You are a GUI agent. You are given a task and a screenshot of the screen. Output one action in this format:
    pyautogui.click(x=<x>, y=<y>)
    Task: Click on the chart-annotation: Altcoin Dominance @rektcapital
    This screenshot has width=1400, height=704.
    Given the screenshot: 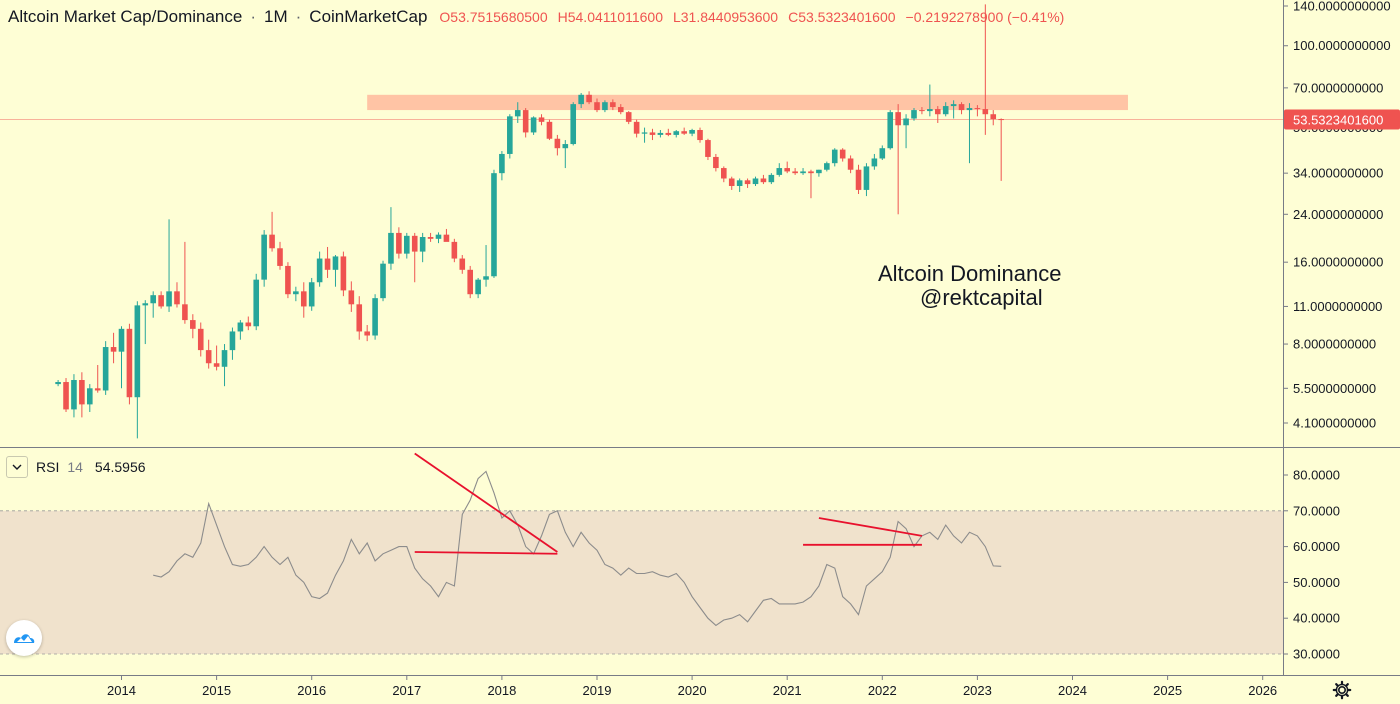 What is the action you would take?
    pyautogui.click(x=969, y=286)
    